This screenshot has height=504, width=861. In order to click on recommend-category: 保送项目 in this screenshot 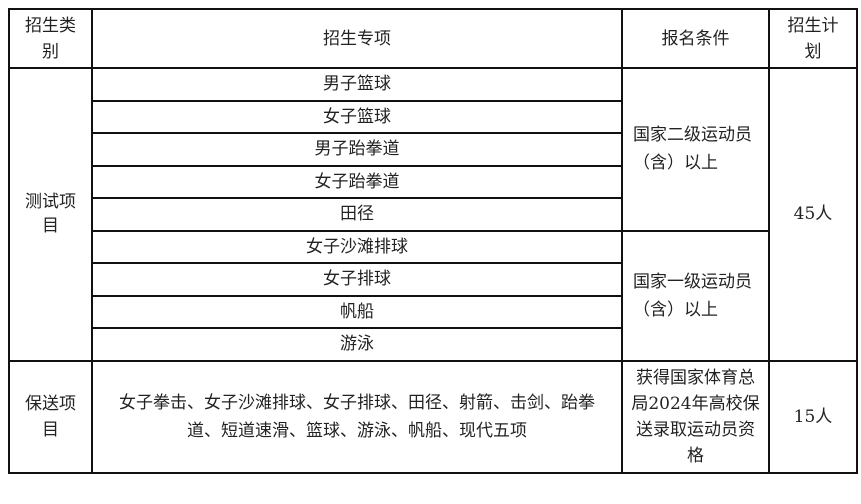, I will do `click(50, 416)`.